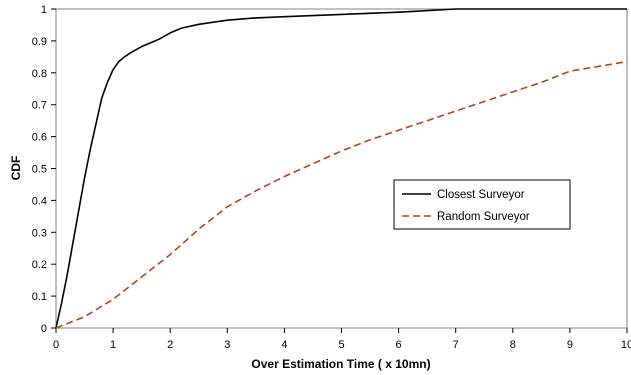  I want to click on x-axis-ticks: 0 1 2 3 4 5 6 7 8 9 10, so click(342, 339).